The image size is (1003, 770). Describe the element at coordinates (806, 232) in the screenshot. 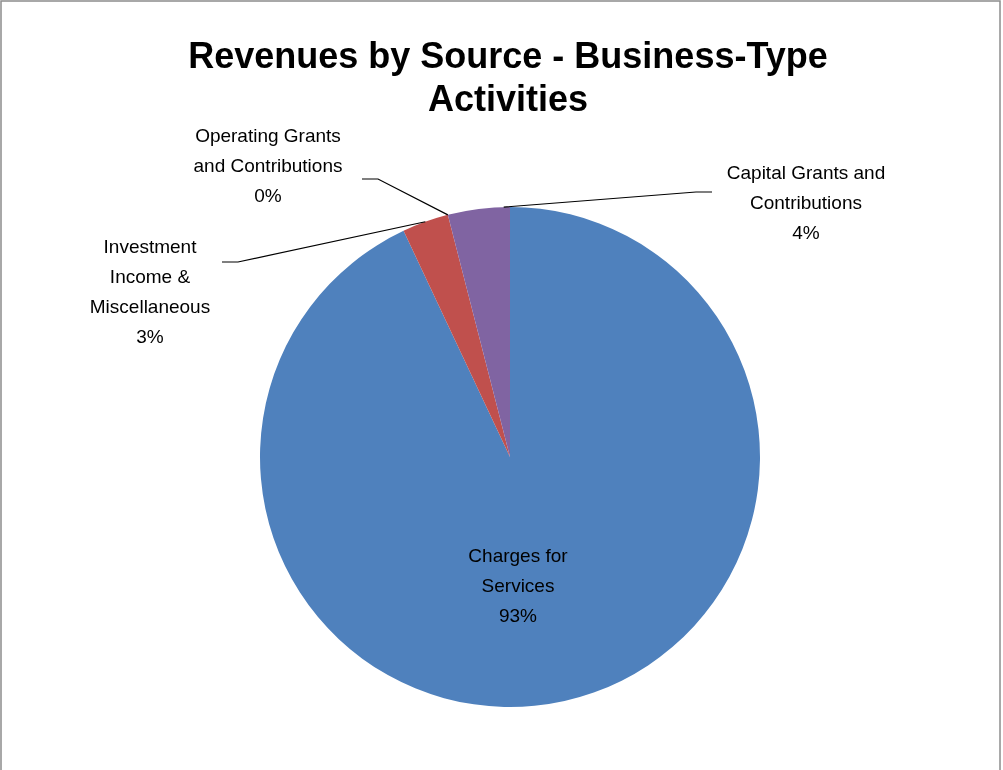

I see `data-label: 4%` at that location.